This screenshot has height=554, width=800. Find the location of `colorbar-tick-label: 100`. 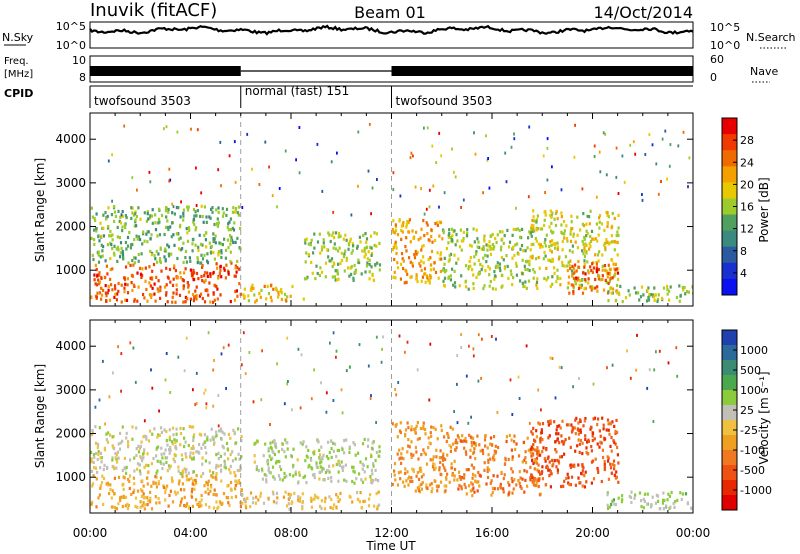

colorbar-tick-label: 100 is located at coordinates (750, 390).